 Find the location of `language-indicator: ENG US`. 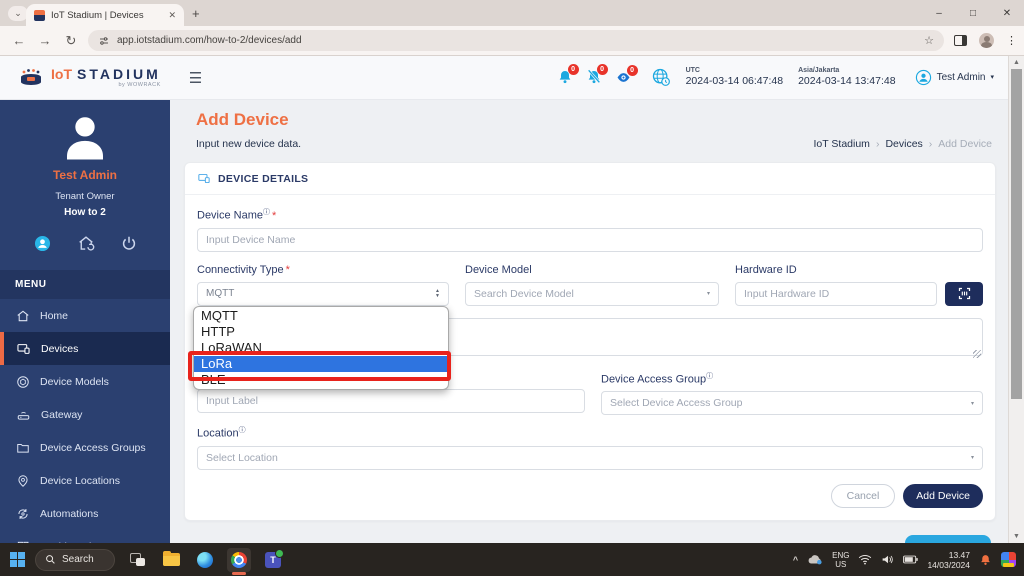

language-indicator: ENG US is located at coordinates (841, 559).